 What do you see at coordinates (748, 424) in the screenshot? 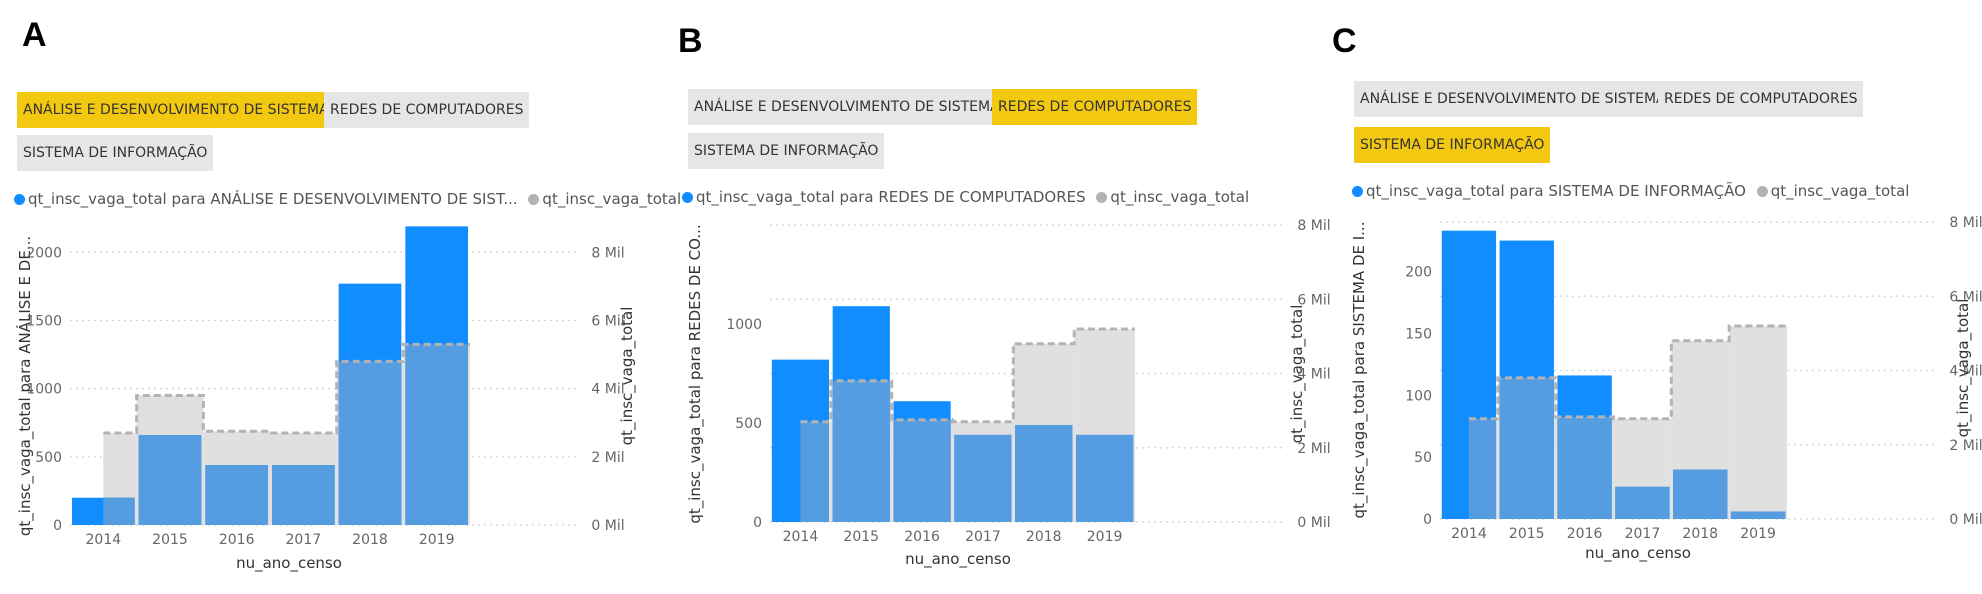
I see `left-tick-label: 500` at bounding box center [748, 424].